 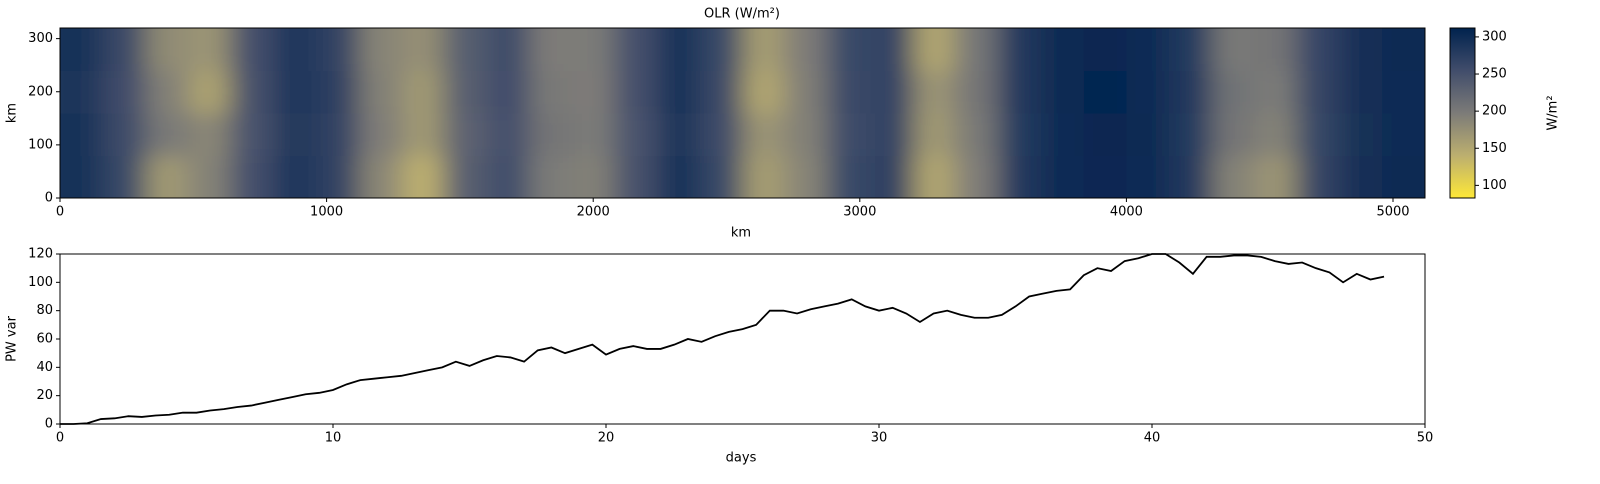 I want to click on colorbar-tick-label: 200, so click(x=1494, y=111).